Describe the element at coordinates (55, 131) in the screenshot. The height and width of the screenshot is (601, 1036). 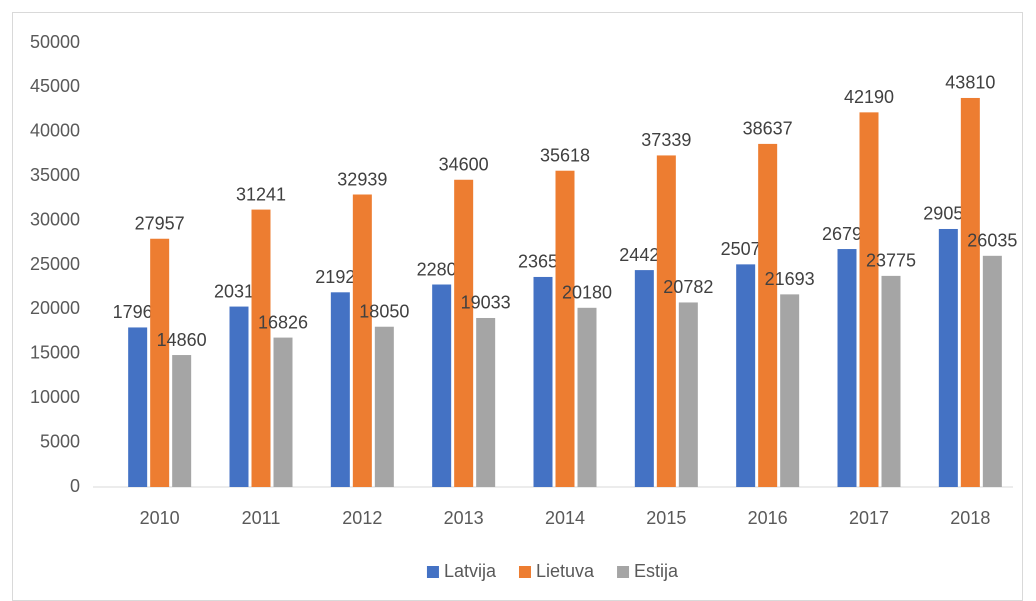
I see `y-tick-label: 40000` at that location.